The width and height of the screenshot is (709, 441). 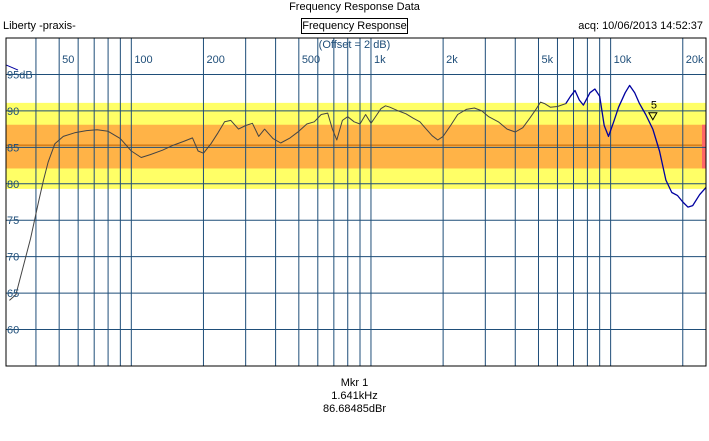 What do you see at coordinates (652, 116) in the screenshot?
I see `marker-triangle` at bounding box center [652, 116].